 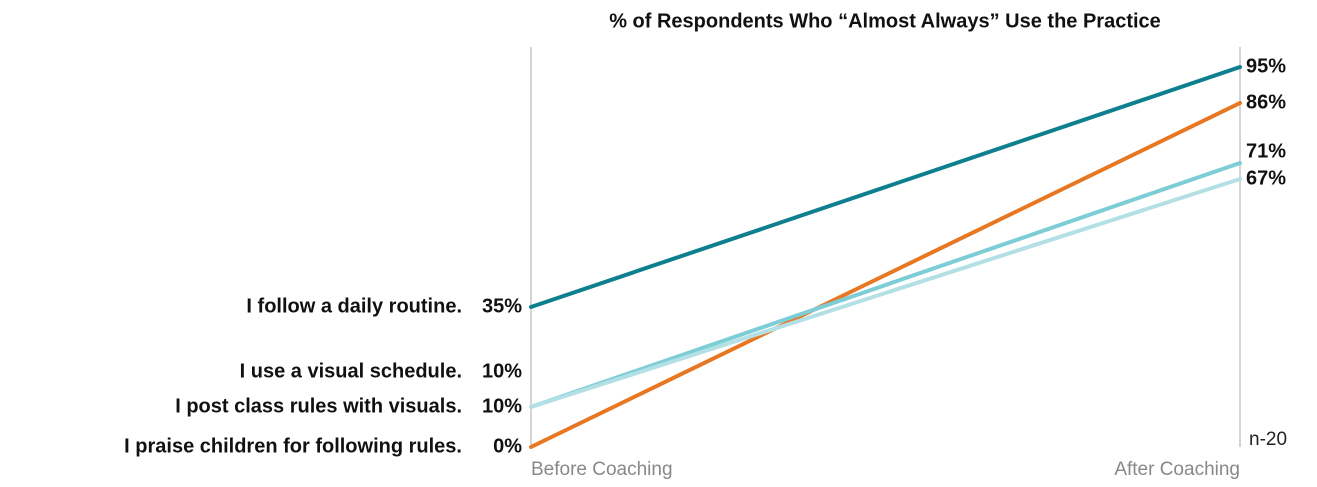 I want to click on value-label: 0%, so click(x=507, y=446).